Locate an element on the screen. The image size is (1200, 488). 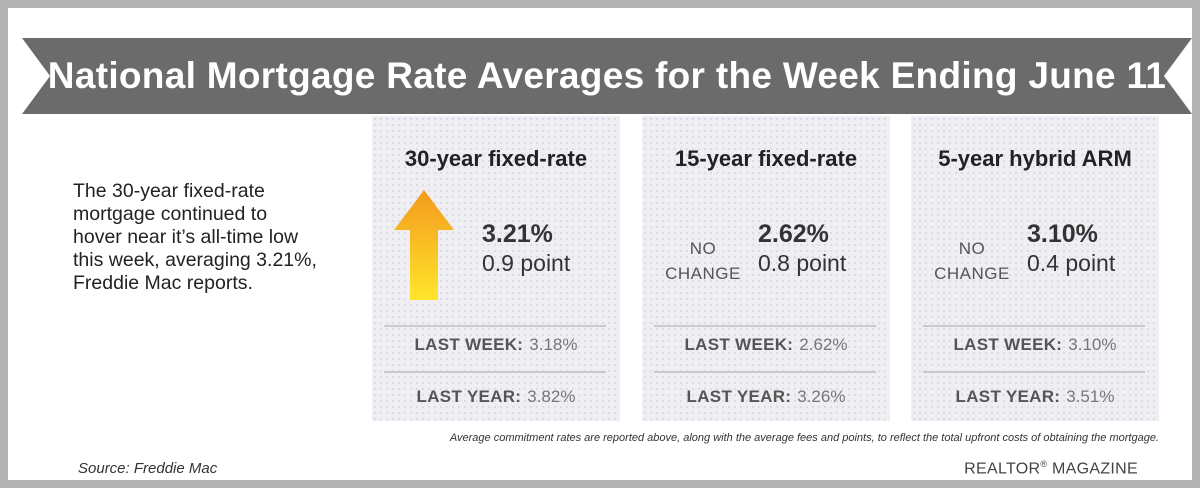
fees-points: 0.8 point is located at coordinates (802, 263).